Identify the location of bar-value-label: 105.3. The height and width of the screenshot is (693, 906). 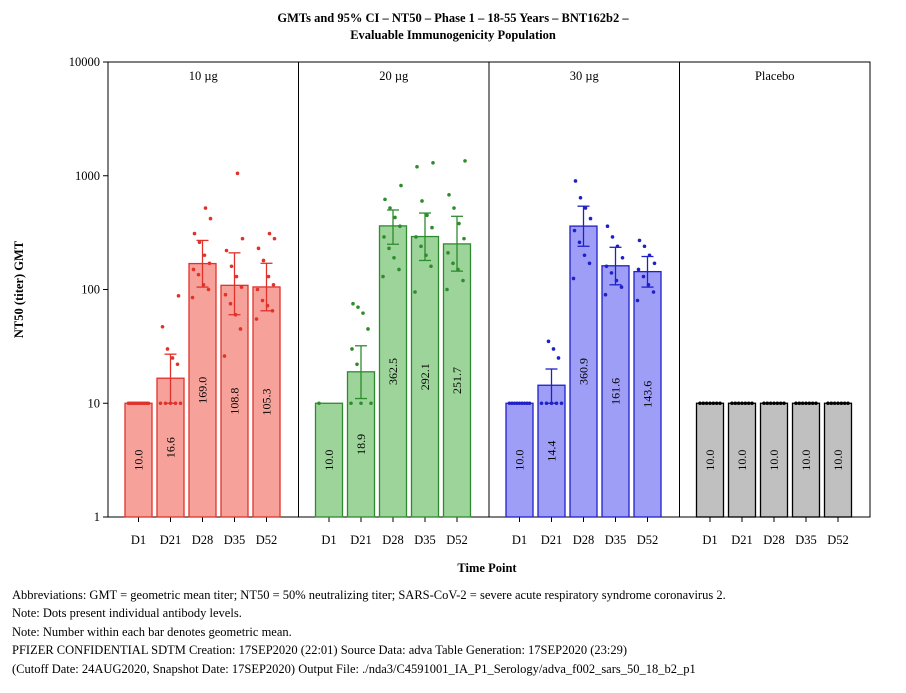
(267, 401).